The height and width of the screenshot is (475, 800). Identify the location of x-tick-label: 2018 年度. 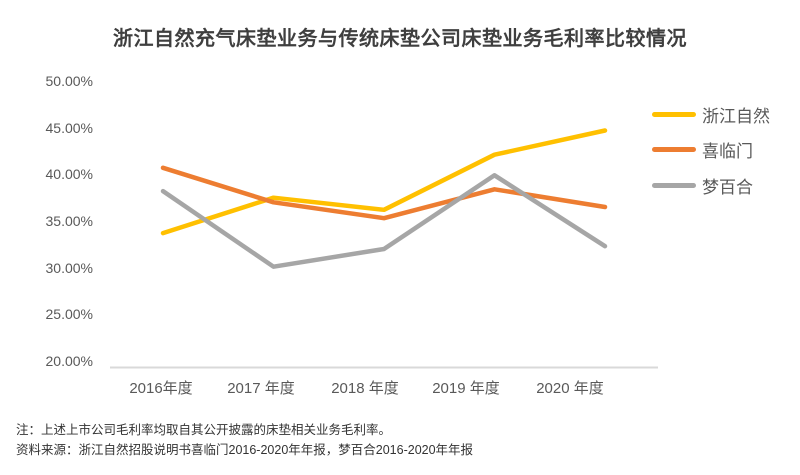
(365, 388).